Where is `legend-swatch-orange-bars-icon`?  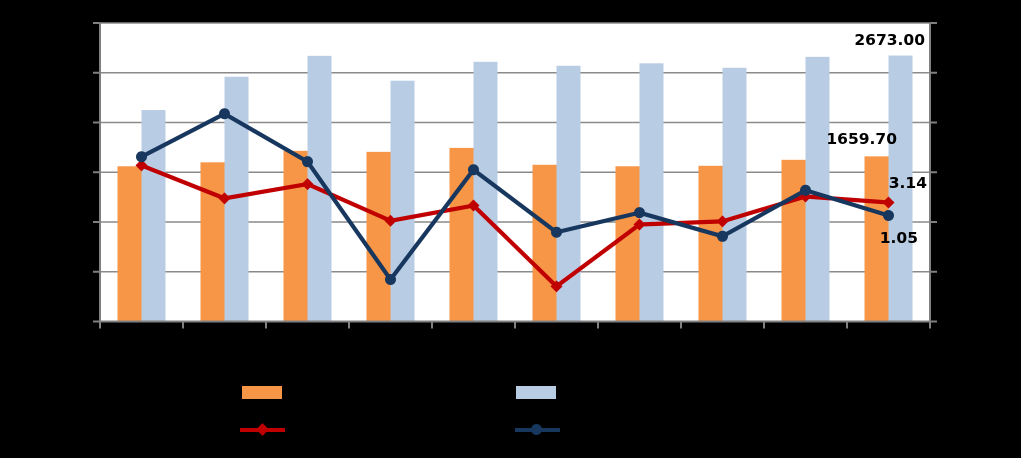
legend-swatch-orange-bars-icon is located at coordinates (262, 392).